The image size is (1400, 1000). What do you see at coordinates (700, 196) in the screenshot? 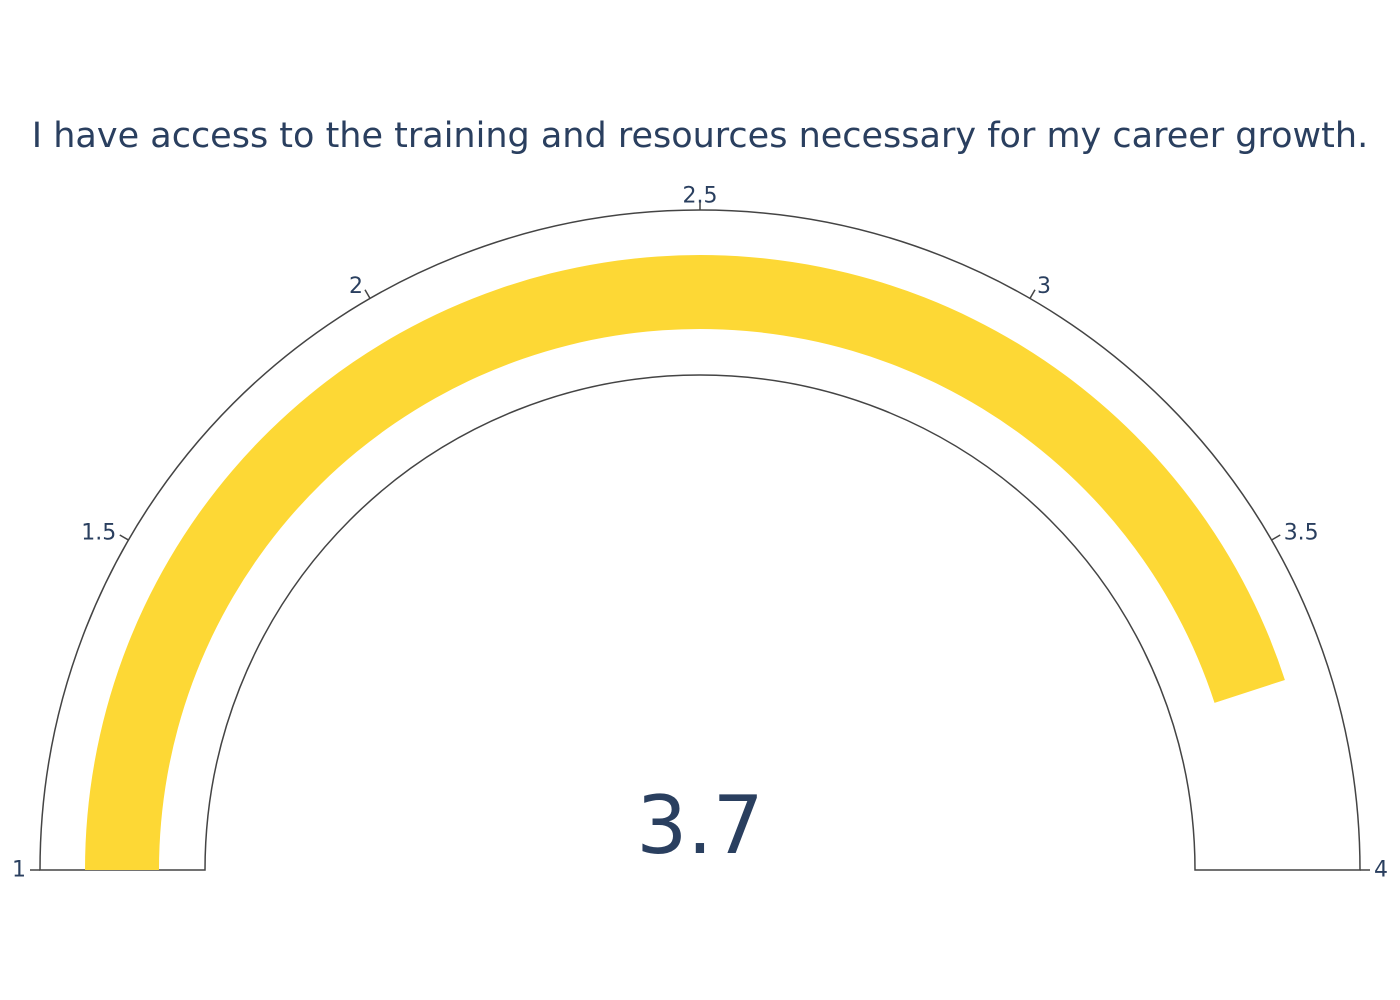
I see `gauge-tick-label: 2.5` at bounding box center [700, 196].